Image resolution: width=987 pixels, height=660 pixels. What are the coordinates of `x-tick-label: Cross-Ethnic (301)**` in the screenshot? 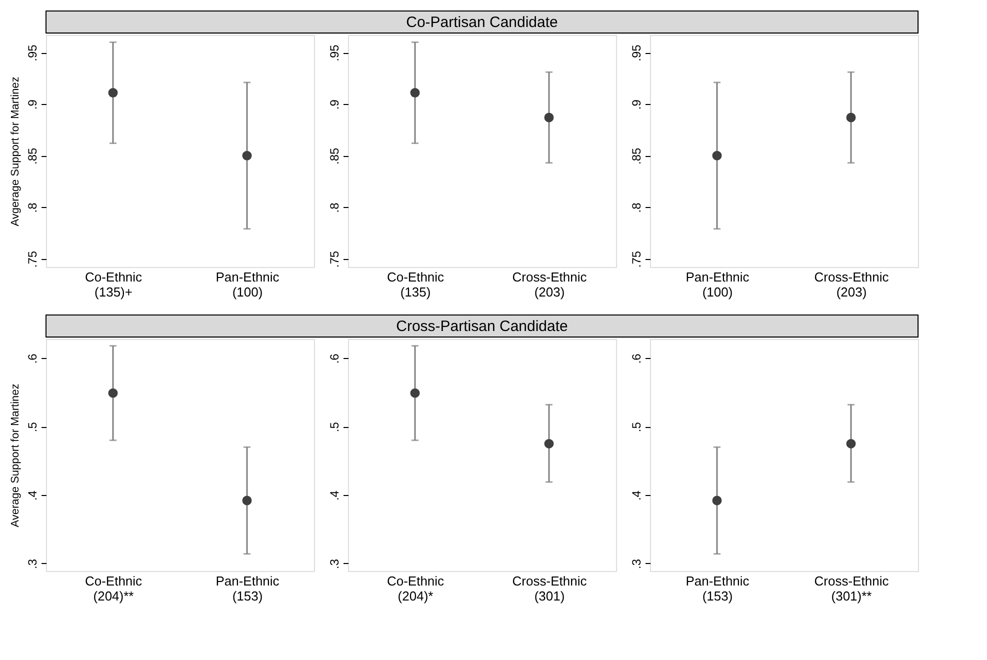 It's located at (852, 589).